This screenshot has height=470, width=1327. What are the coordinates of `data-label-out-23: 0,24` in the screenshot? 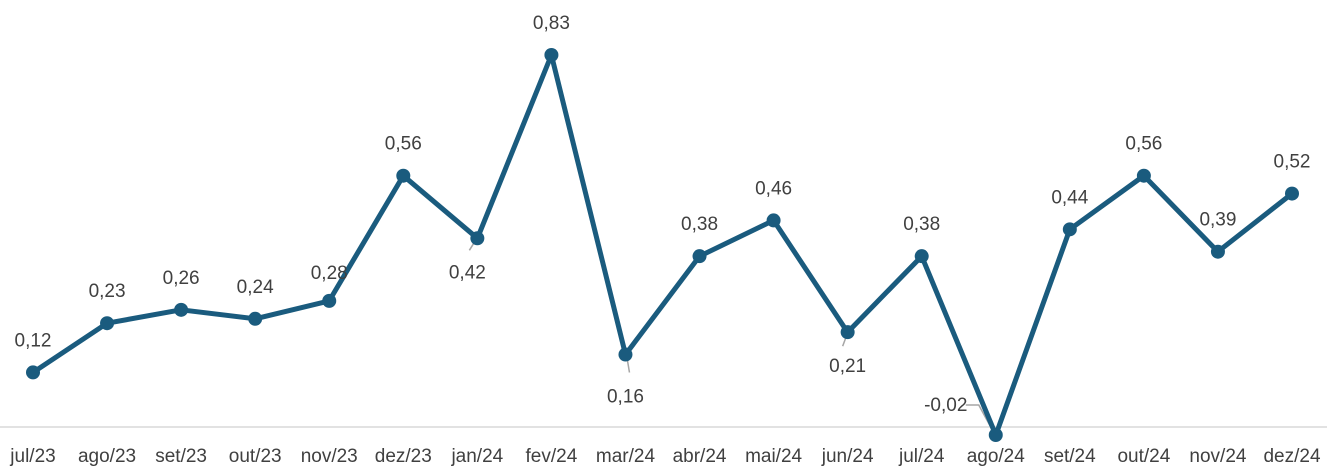 It's located at (255, 287).